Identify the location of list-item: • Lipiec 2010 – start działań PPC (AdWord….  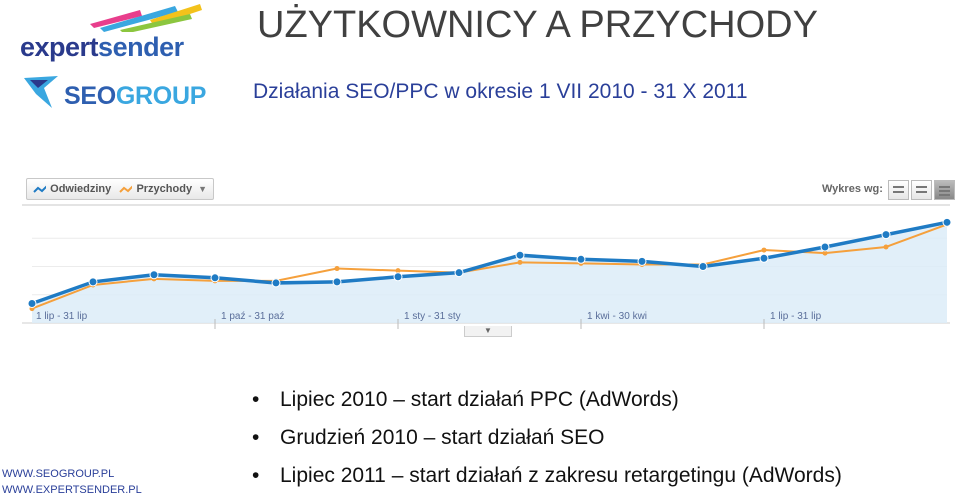
(465, 400).